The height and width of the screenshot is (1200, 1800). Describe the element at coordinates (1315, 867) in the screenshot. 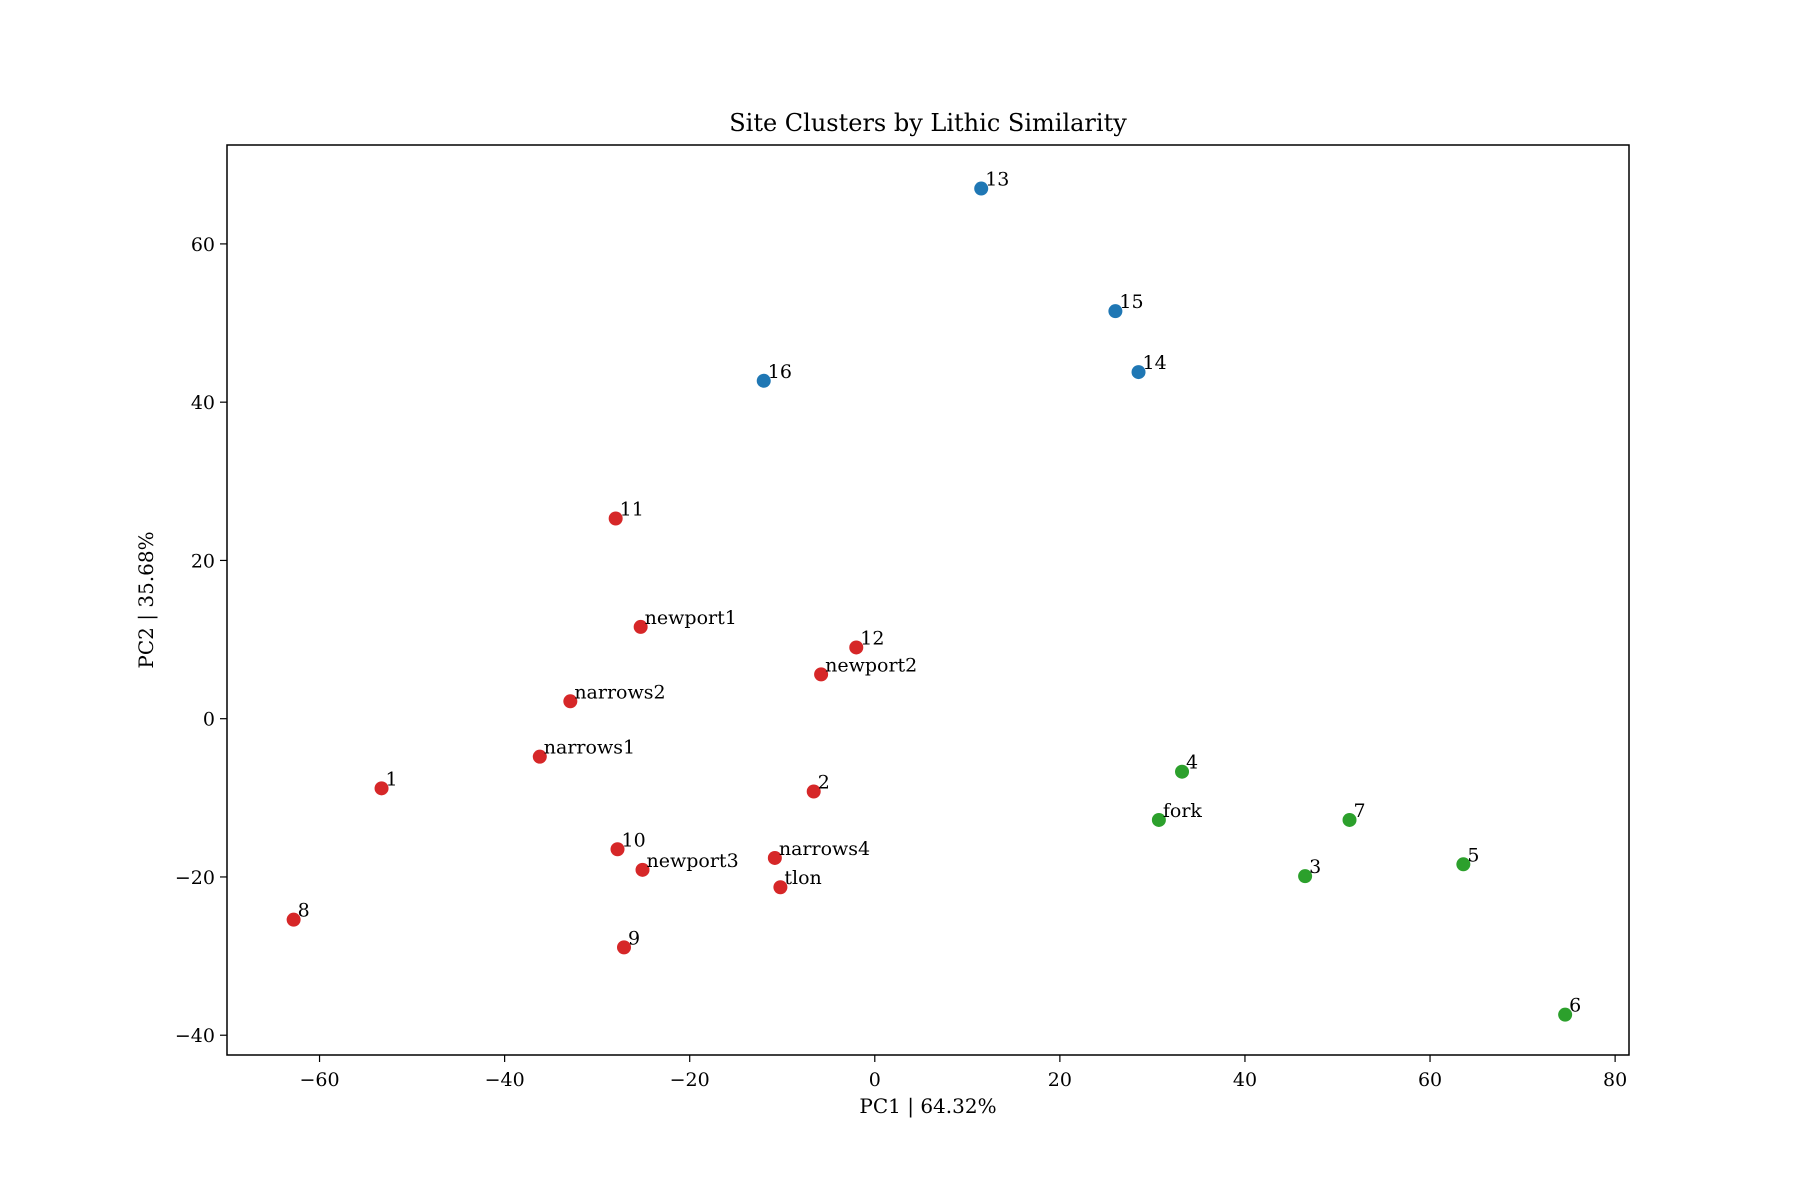

I see `data-point-label: 3` at that location.